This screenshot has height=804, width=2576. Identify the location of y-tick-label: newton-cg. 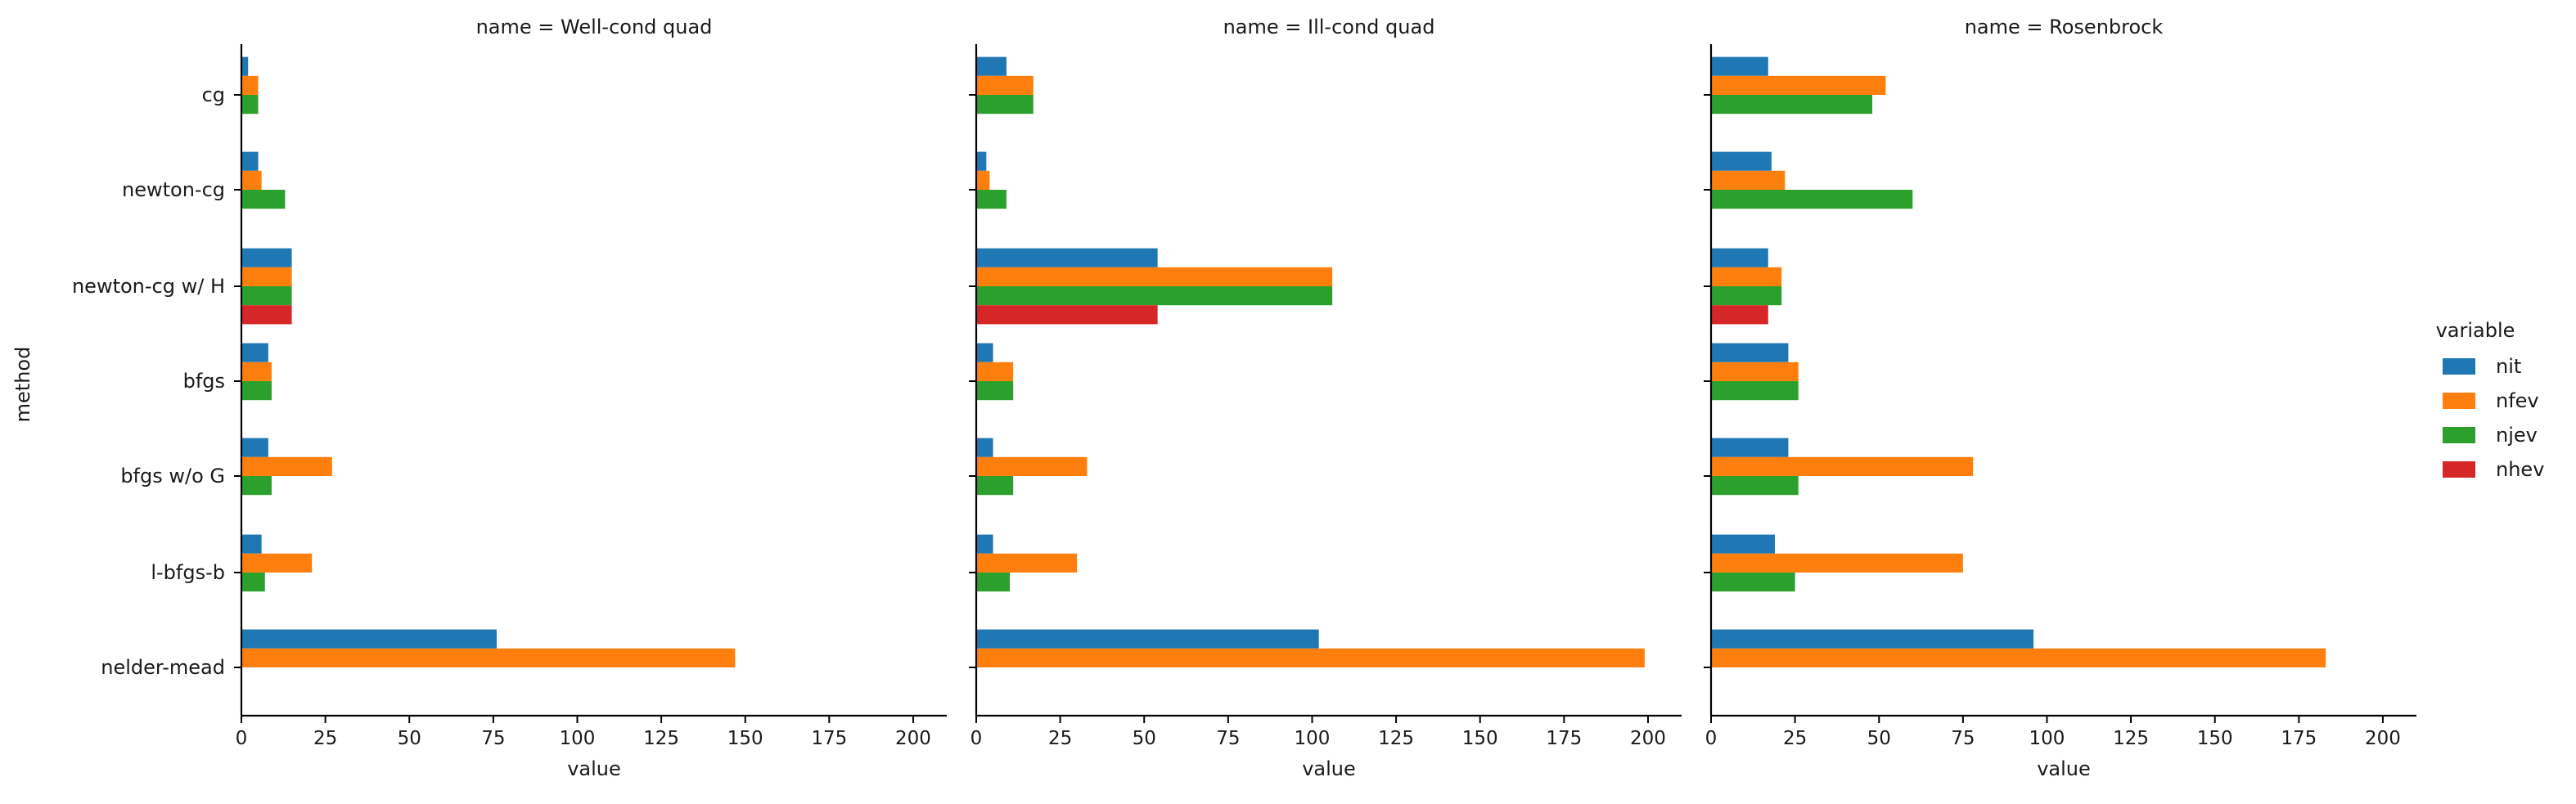
(173, 189).